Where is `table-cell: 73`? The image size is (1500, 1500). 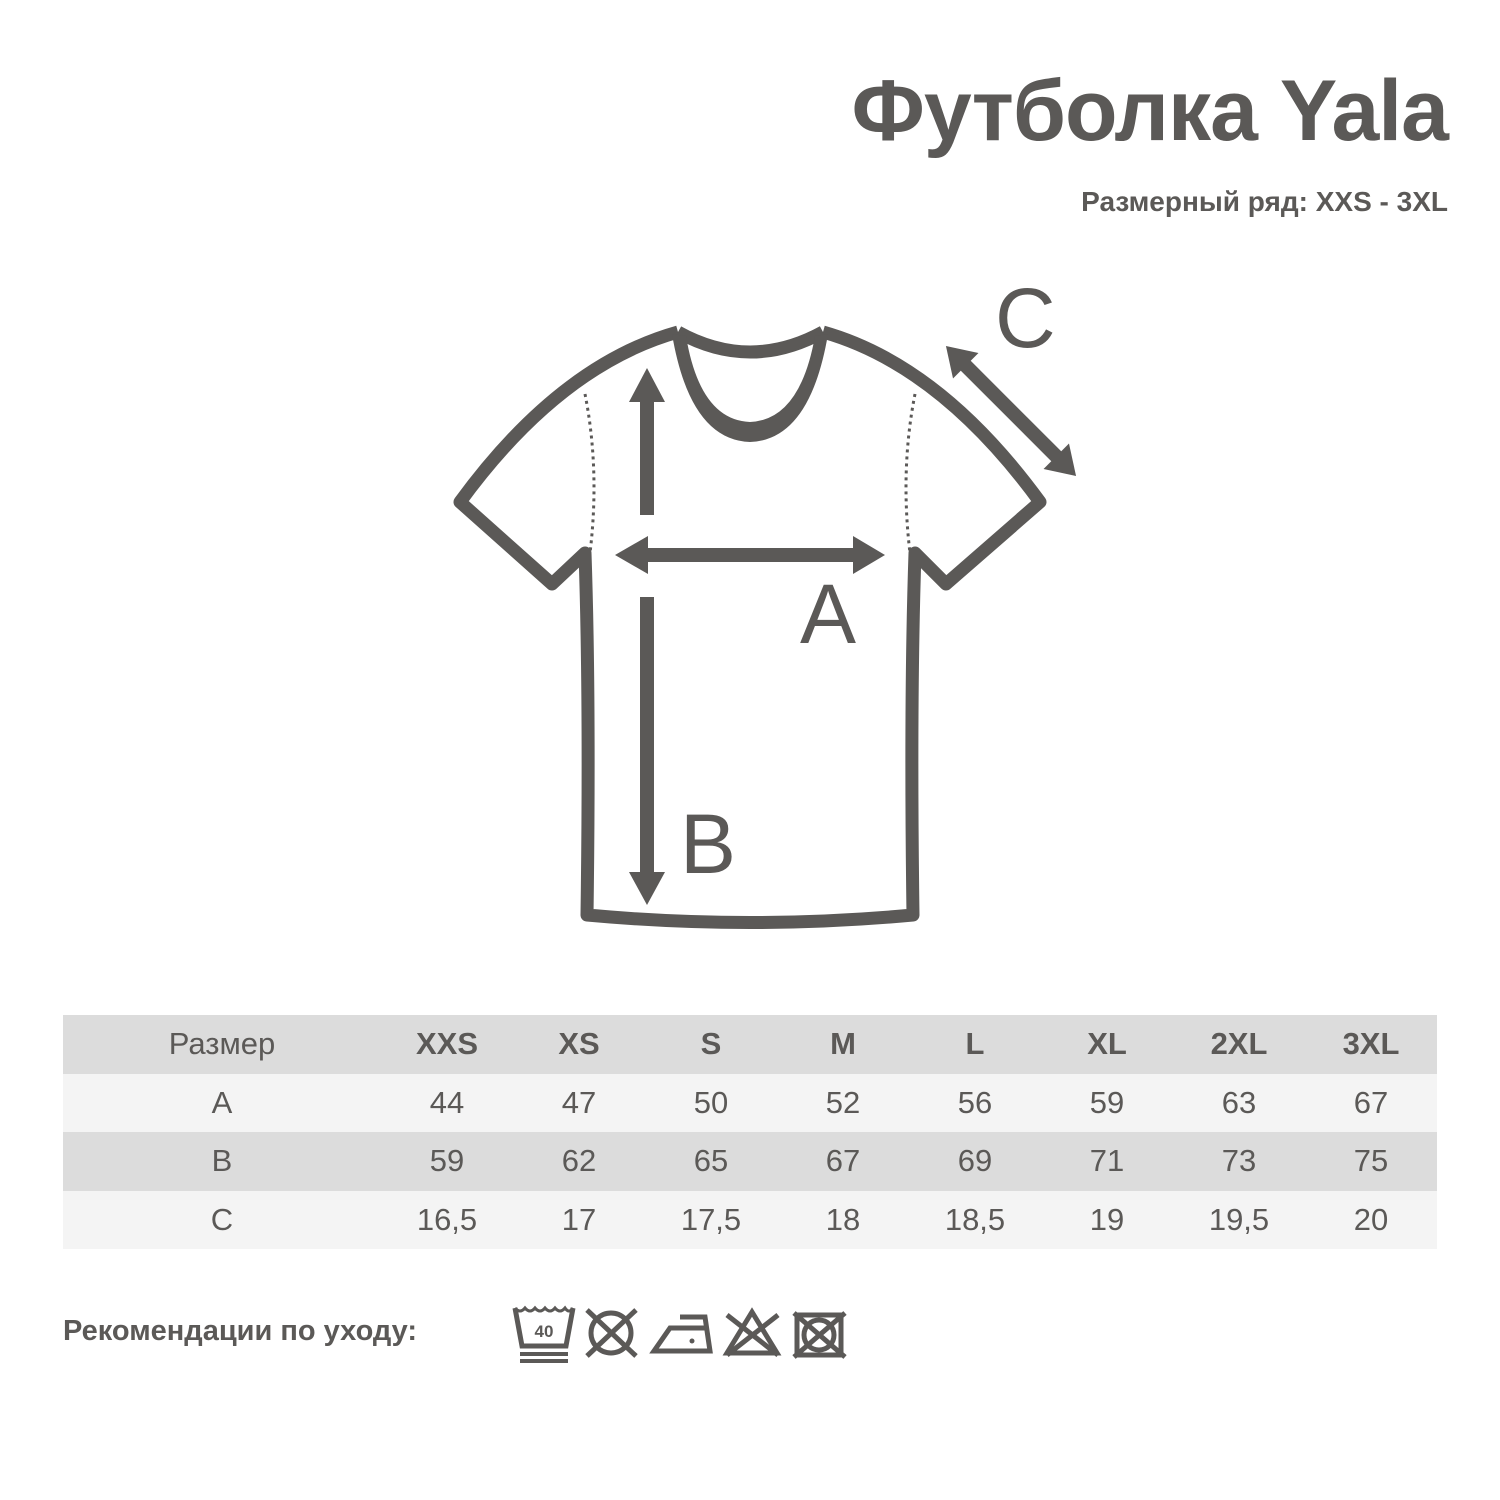 table-cell: 73 is located at coordinates (1239, 1161).